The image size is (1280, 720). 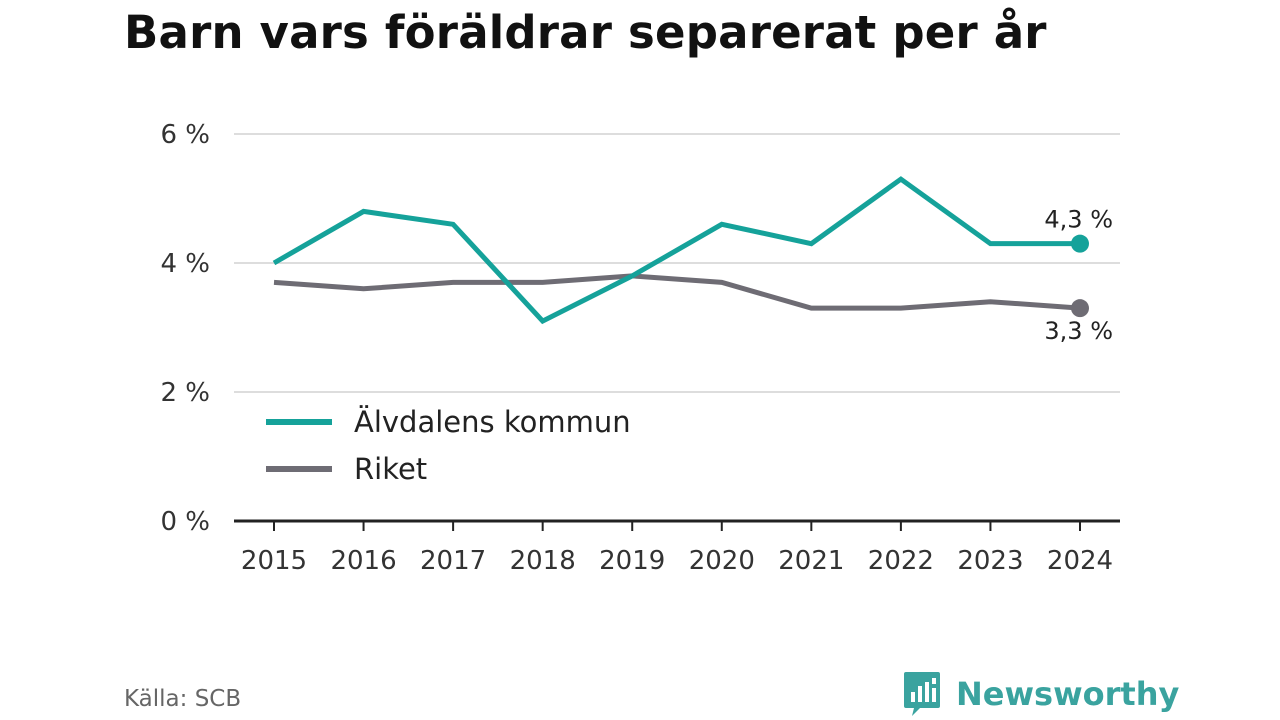 I want to click on y-tick-label: 2 %, so click(x=185, y=393).